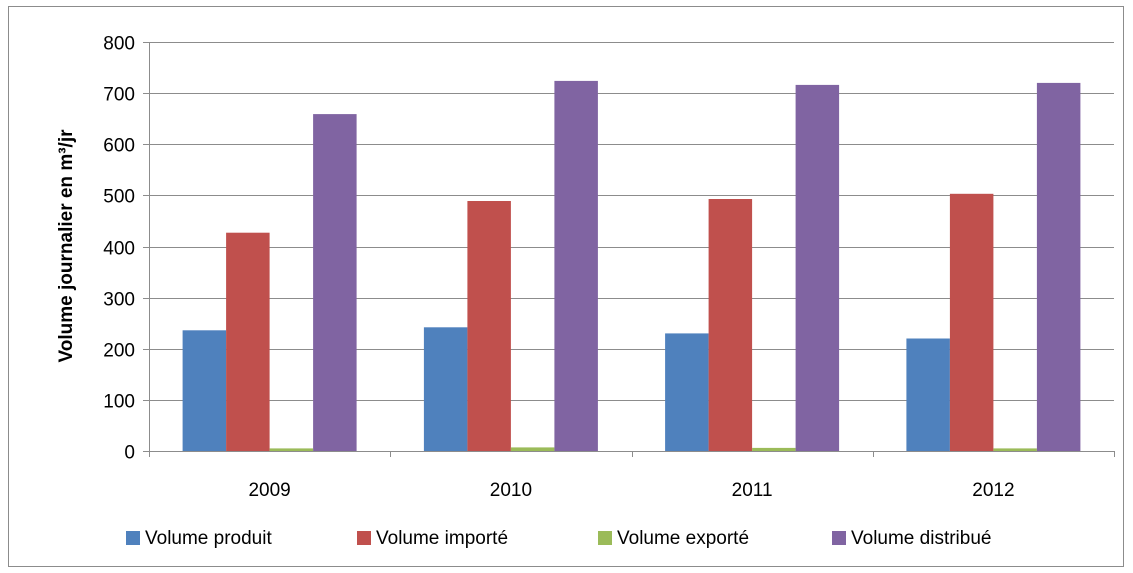 Image resolution: width=1133 pixels, height=573 pixels. I want to click on legend-label: Volume importé, so click(442, 538).